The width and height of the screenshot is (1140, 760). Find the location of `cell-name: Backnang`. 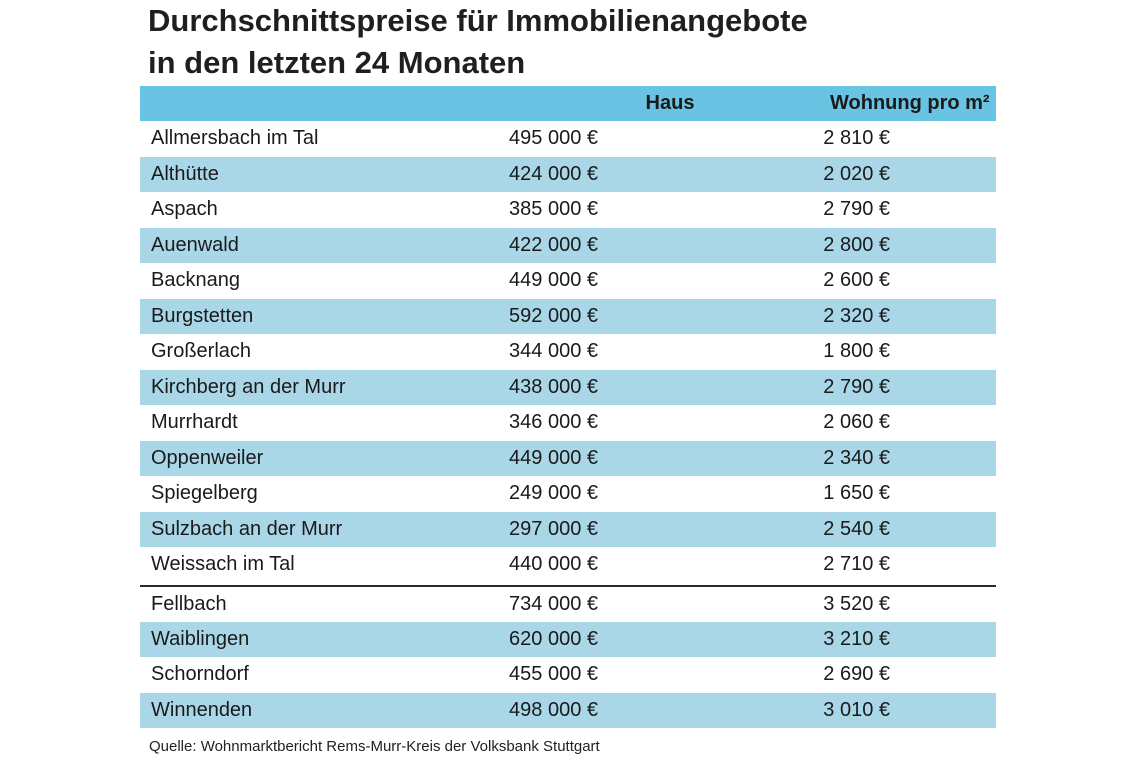

cell-name: Backnang is located at coordinates (195, 280).